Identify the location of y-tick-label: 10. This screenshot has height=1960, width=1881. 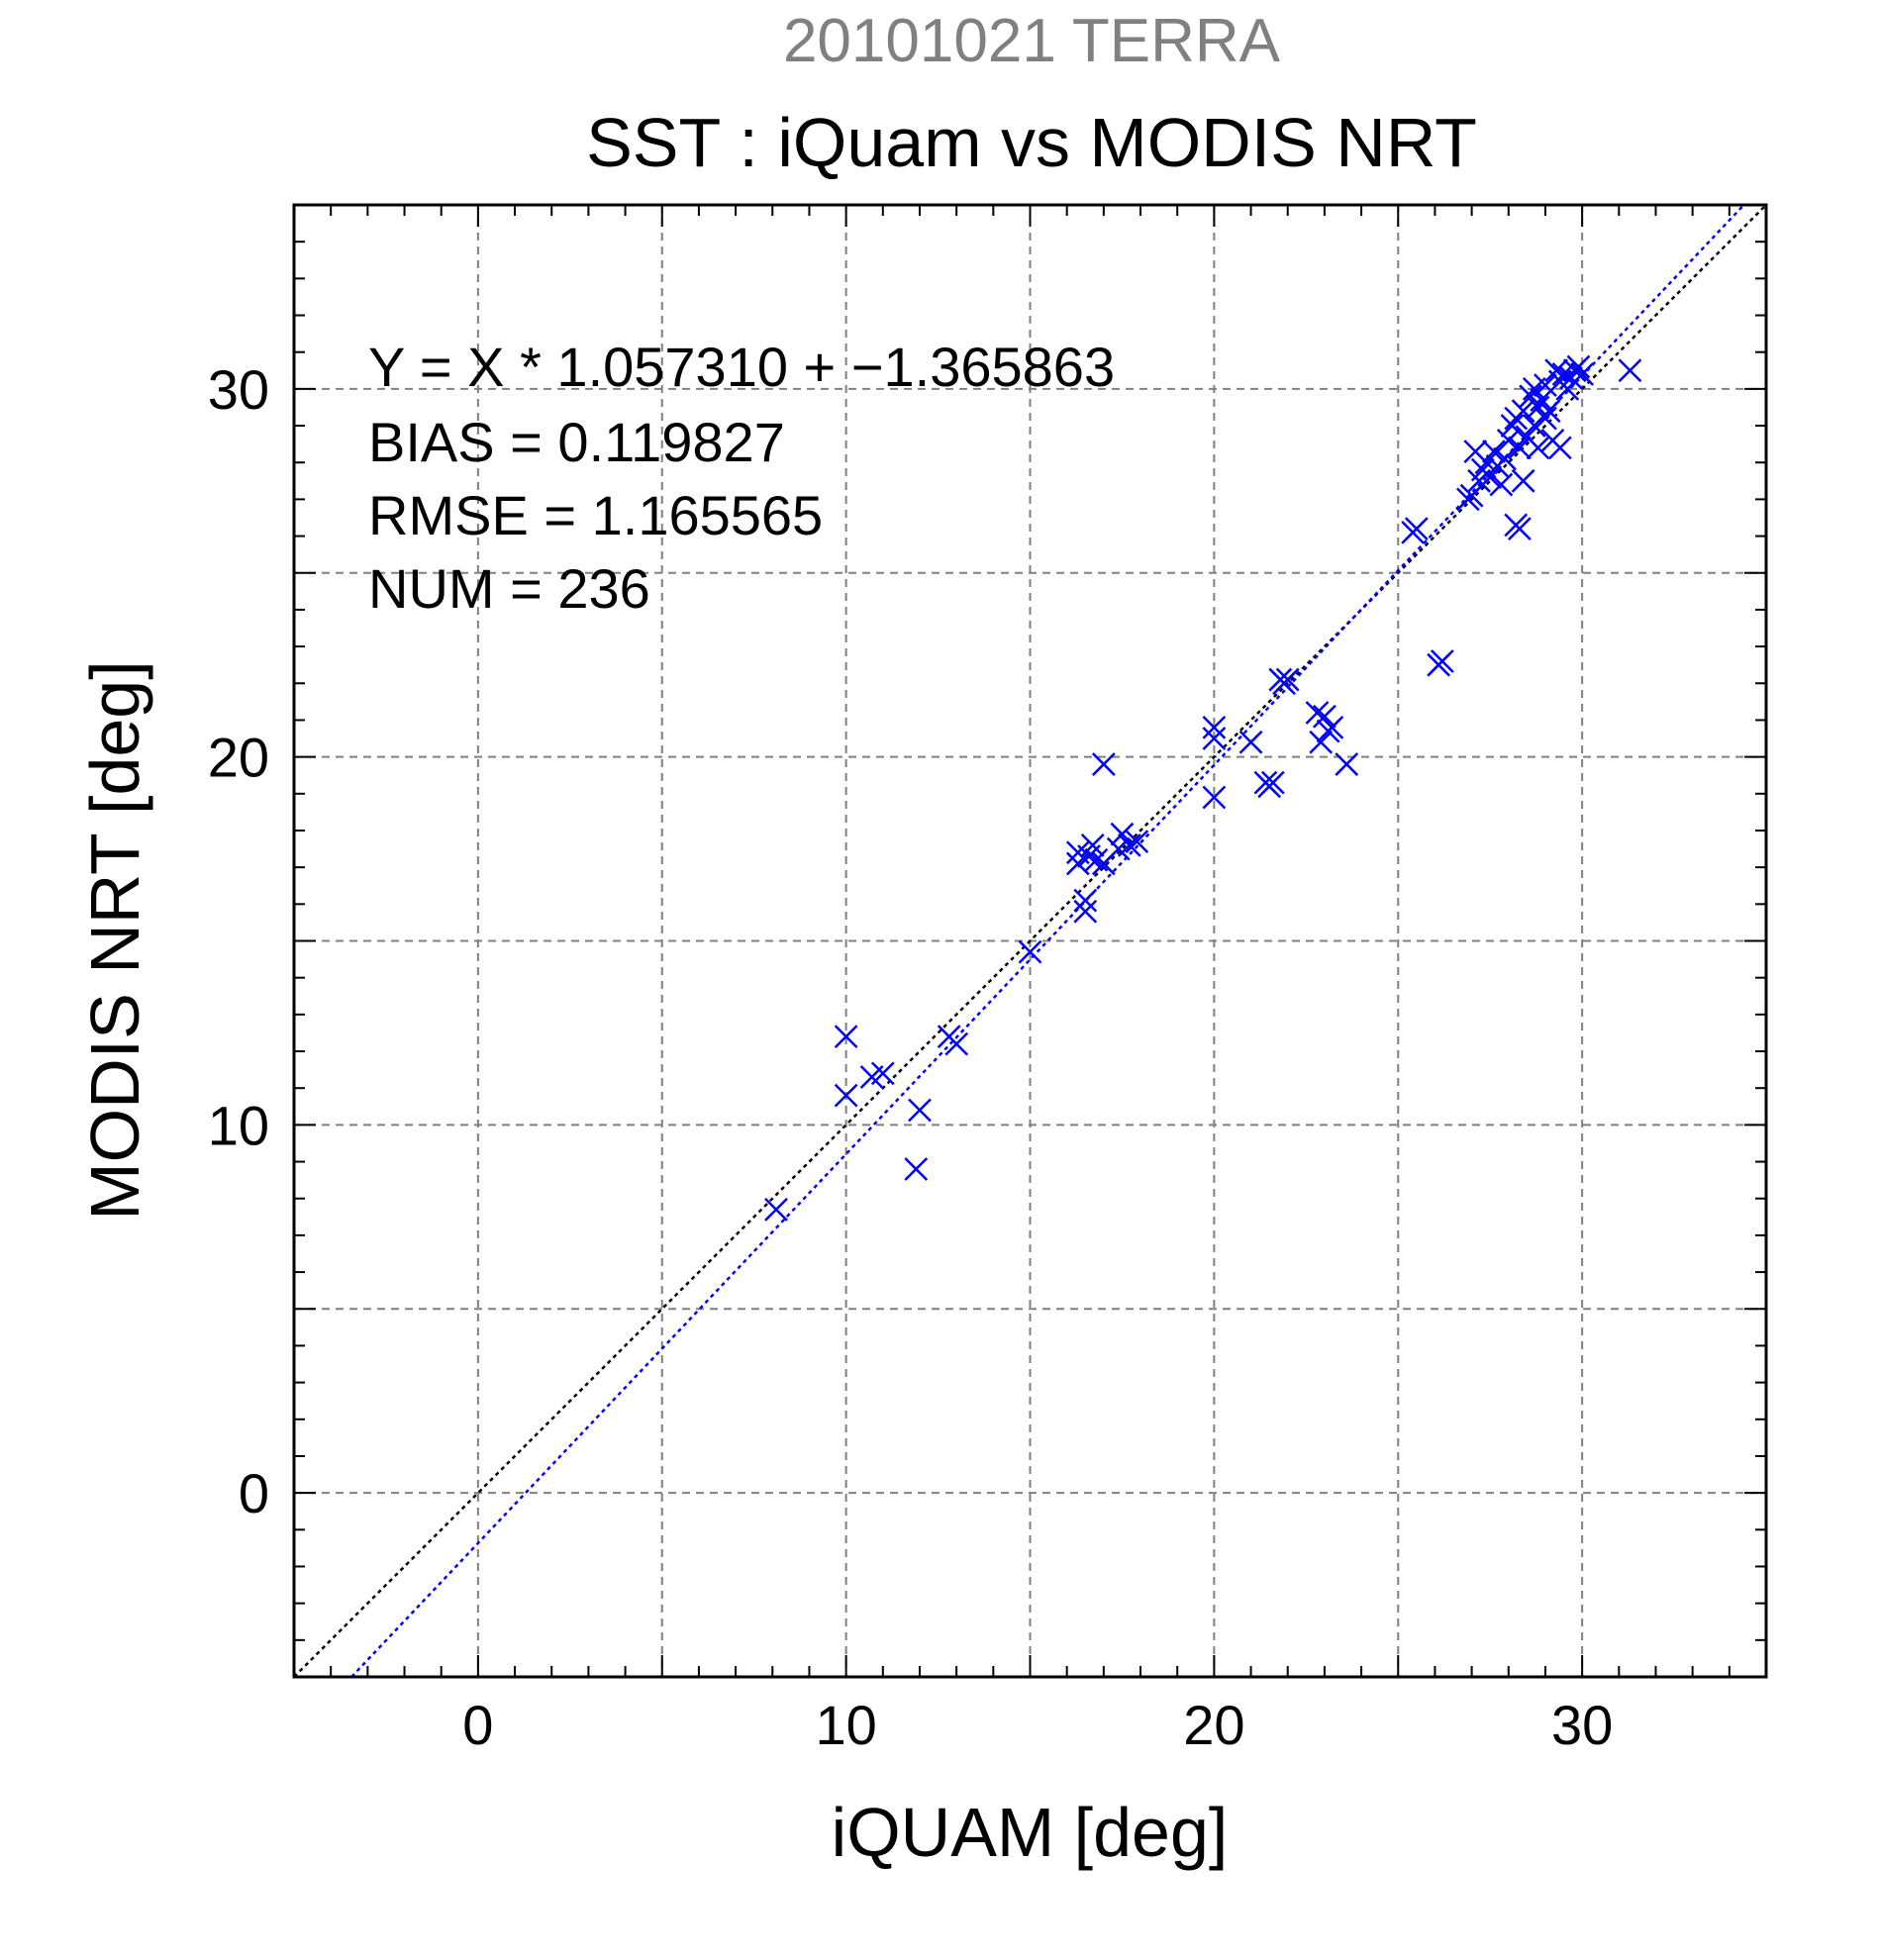
(239, 1125).